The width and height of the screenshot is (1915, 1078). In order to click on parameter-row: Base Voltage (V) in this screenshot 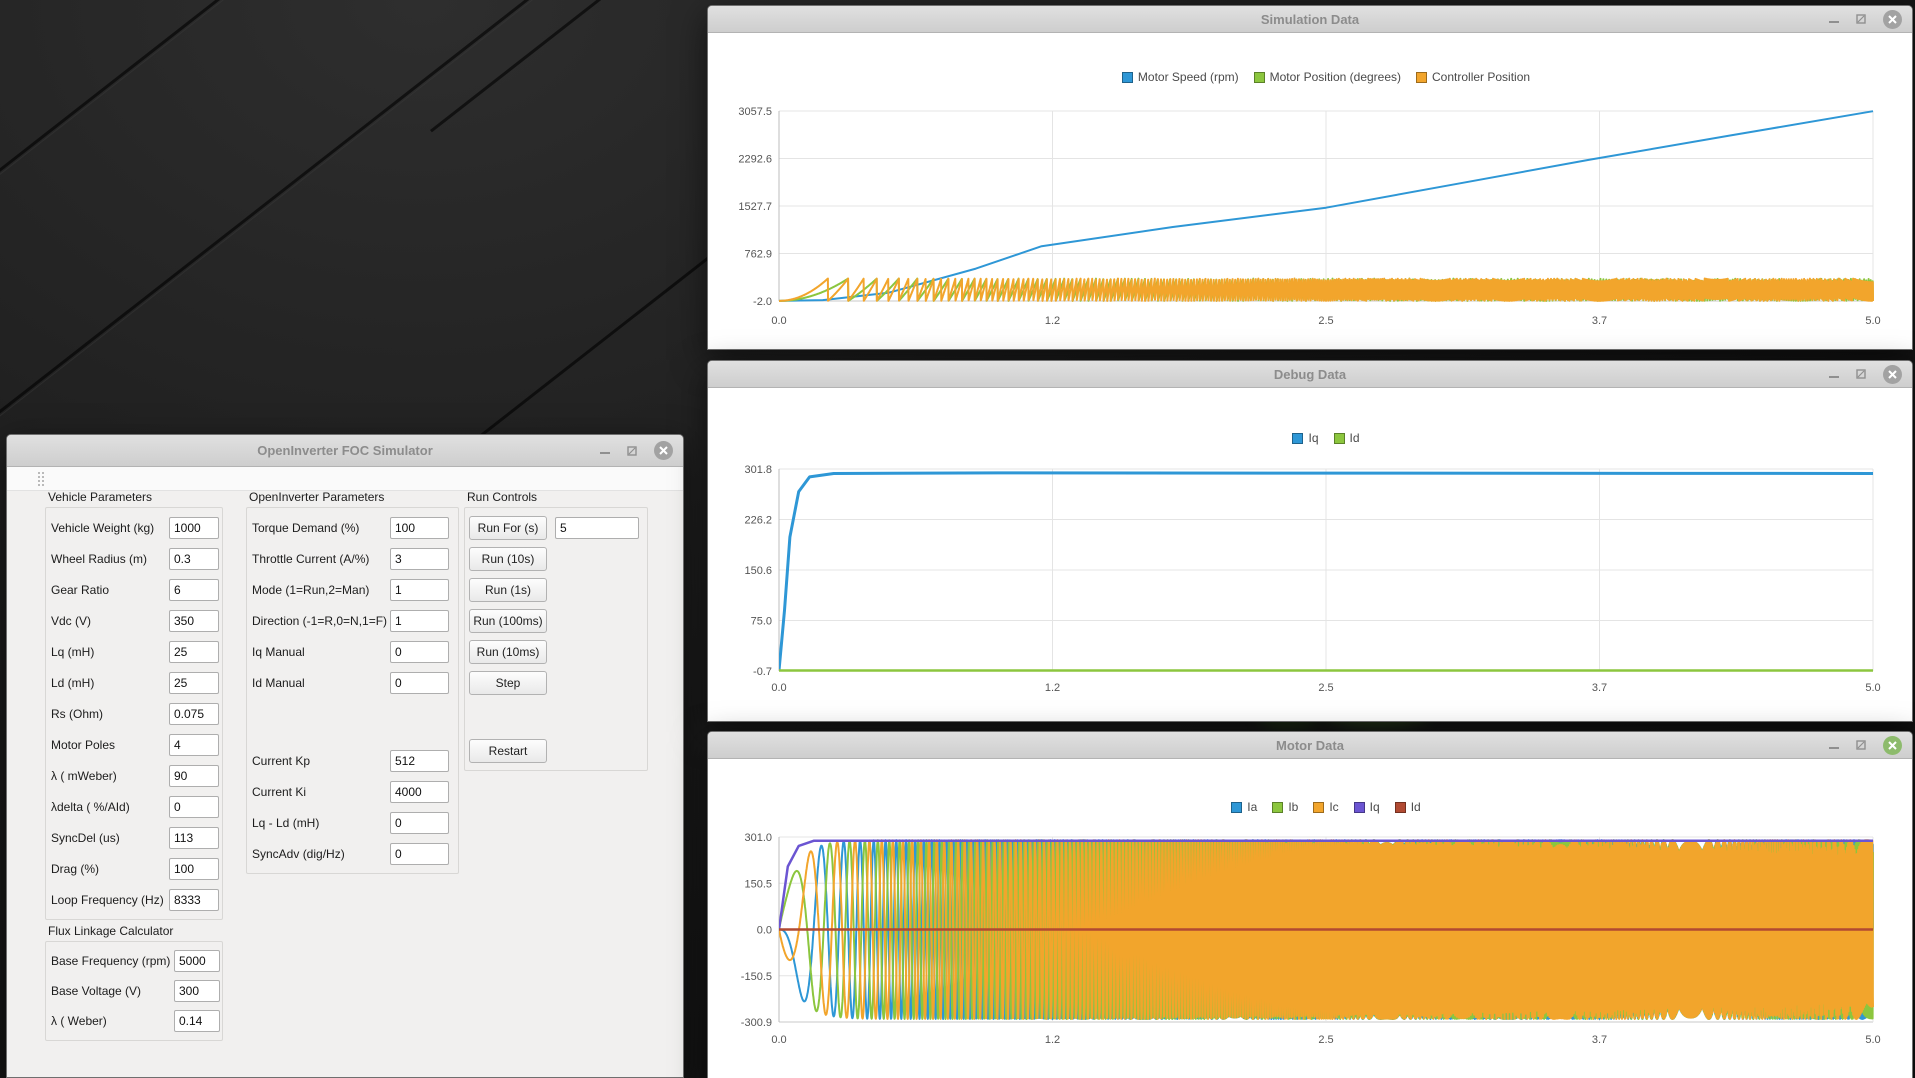, I will do `click(134, 991)`.